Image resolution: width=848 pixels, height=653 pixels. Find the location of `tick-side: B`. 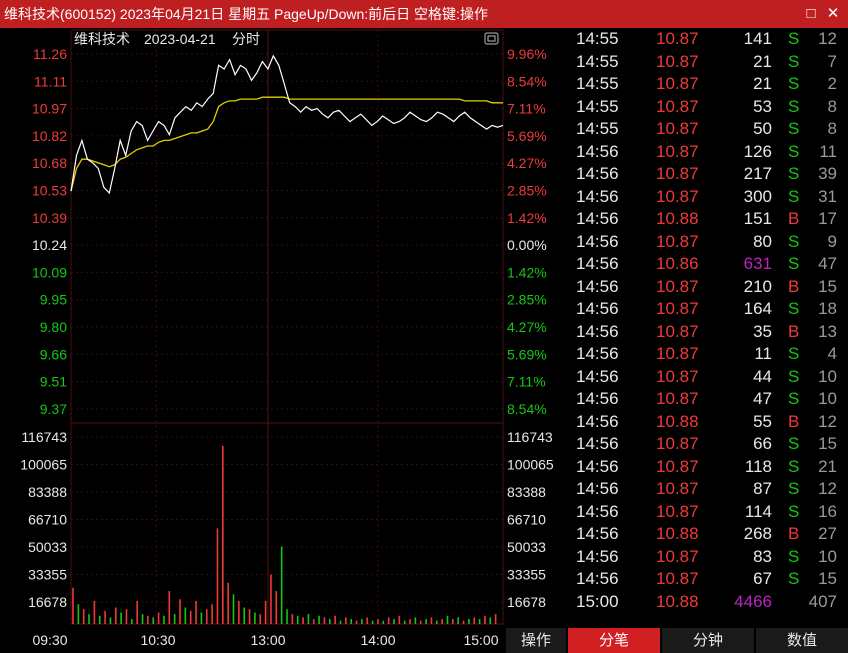

tick-side: B is located at coordinates (794, 533).